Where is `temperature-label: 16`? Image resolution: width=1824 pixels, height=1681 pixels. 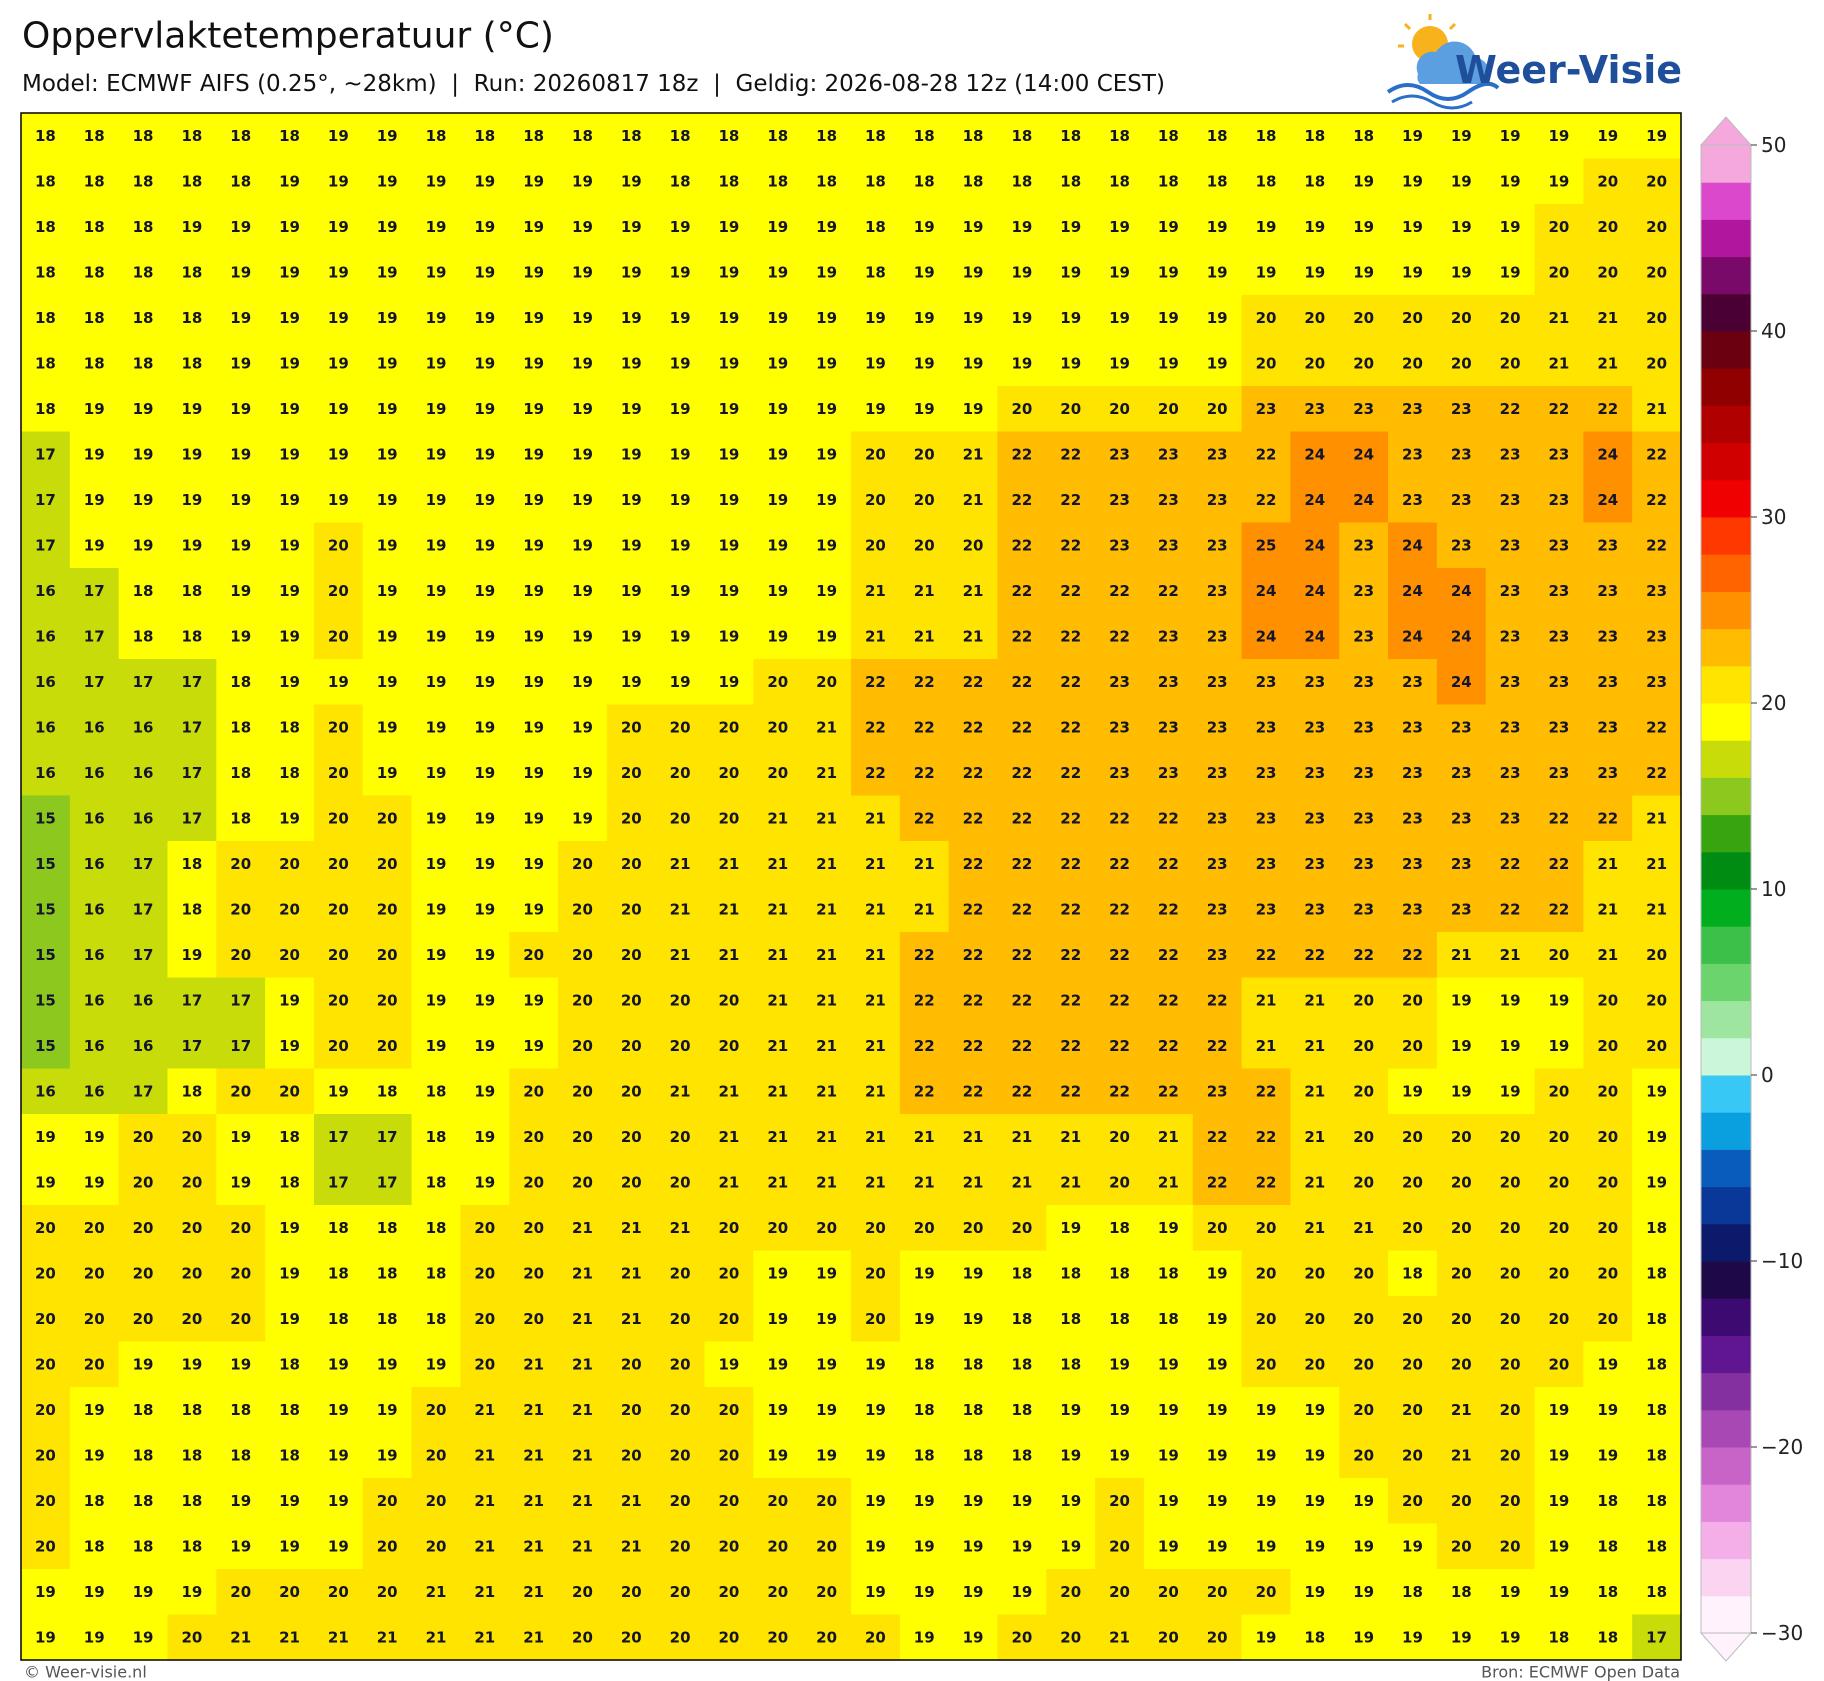 temperature-label: 16 is located at coordinates (94, 1046).